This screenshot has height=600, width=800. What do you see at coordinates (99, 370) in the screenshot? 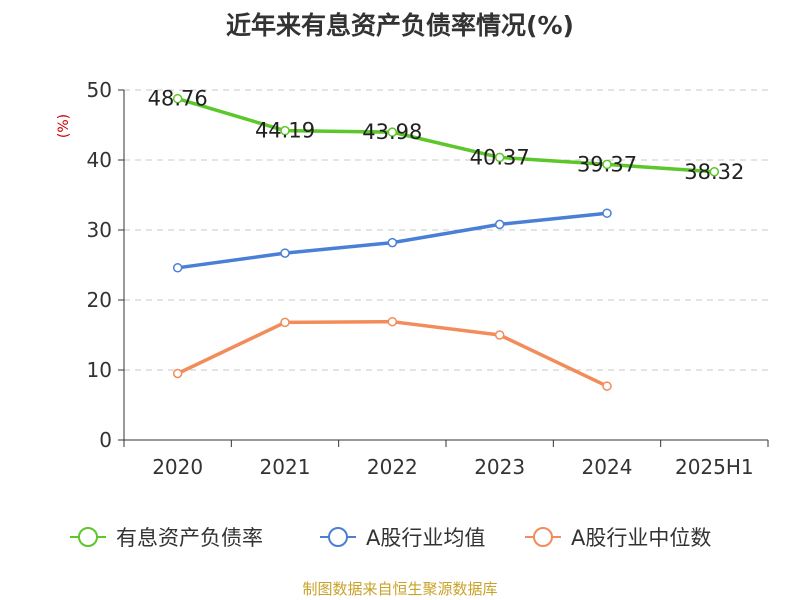
I see `y-tick-label: 10` at bounding box center [99, 370].